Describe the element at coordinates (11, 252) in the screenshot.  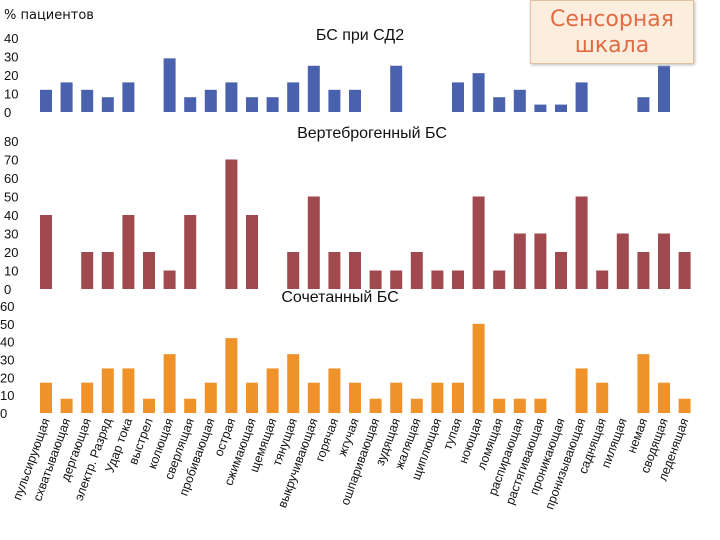
I see `y-tick-label: 20` at that location.